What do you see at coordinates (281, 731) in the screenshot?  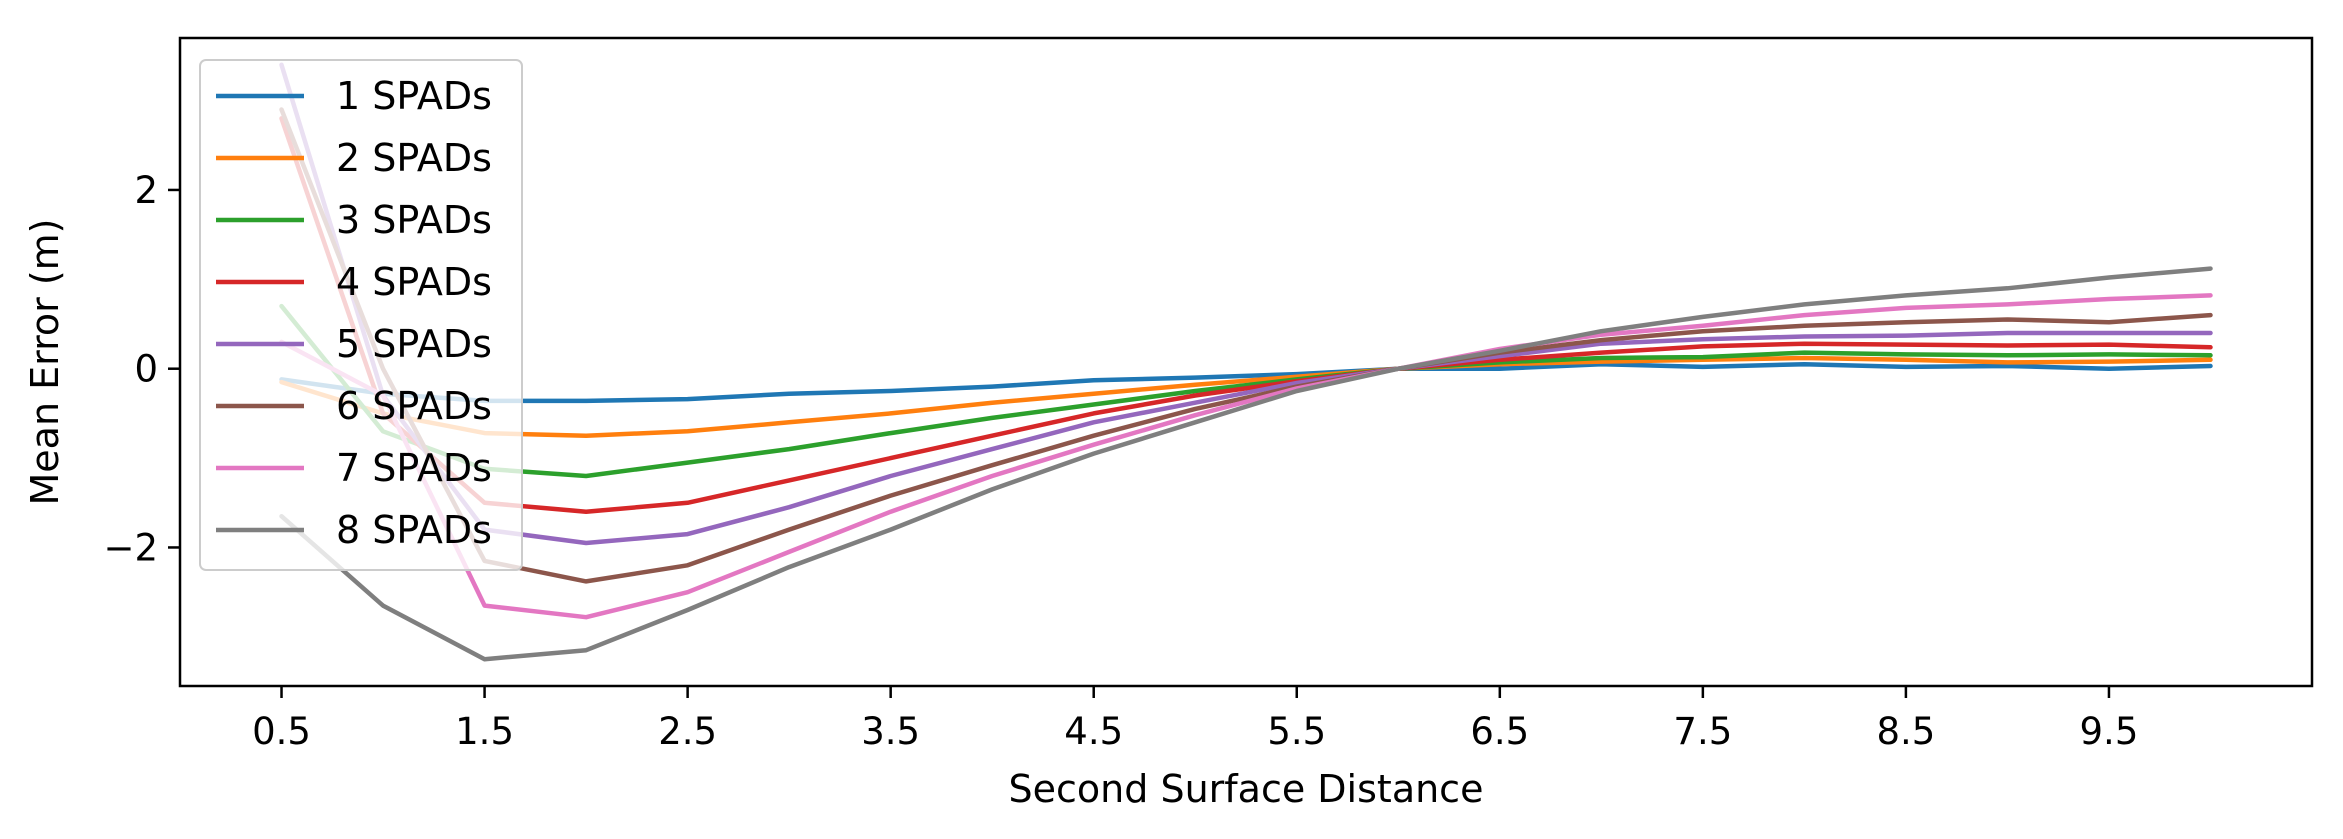 I see `x-tick-label: 0.5` at bounding box center [281, 731].